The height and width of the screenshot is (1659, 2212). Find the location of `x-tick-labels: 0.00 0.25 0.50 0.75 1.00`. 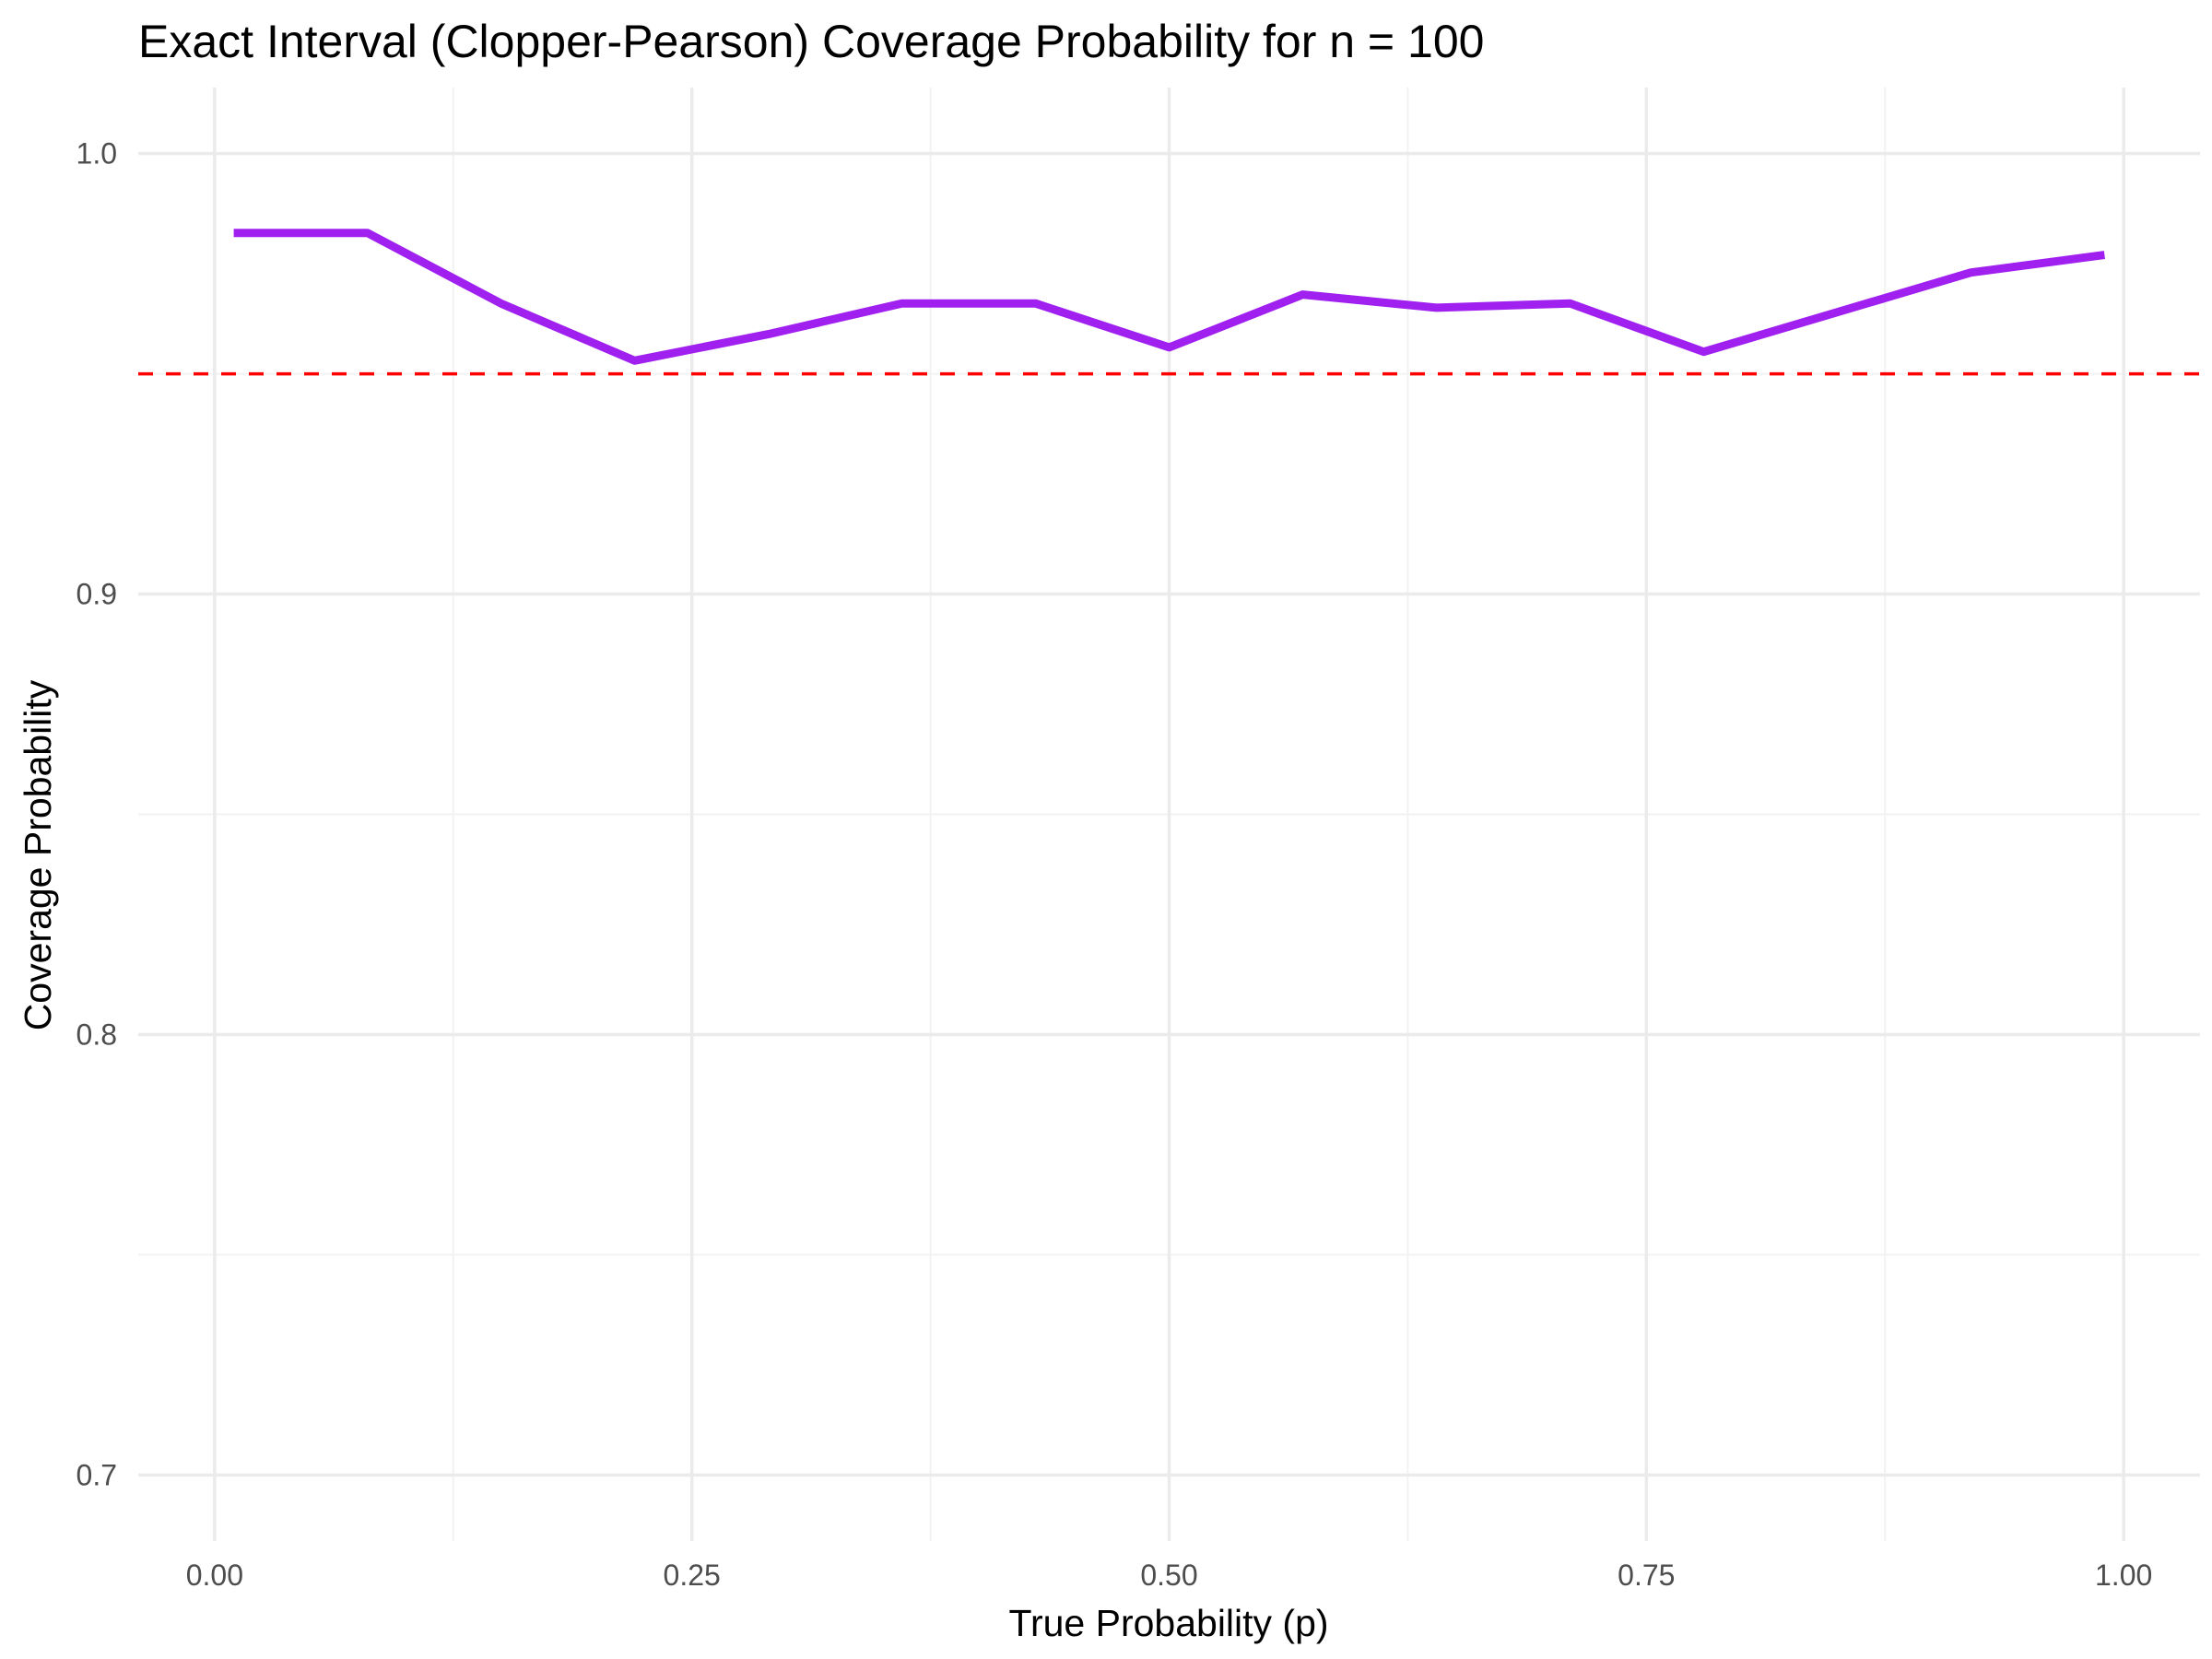

x-tick-labels: 0.00 0.25 0.50 0.75 1.00 is located at coordinates (1169, 1575).